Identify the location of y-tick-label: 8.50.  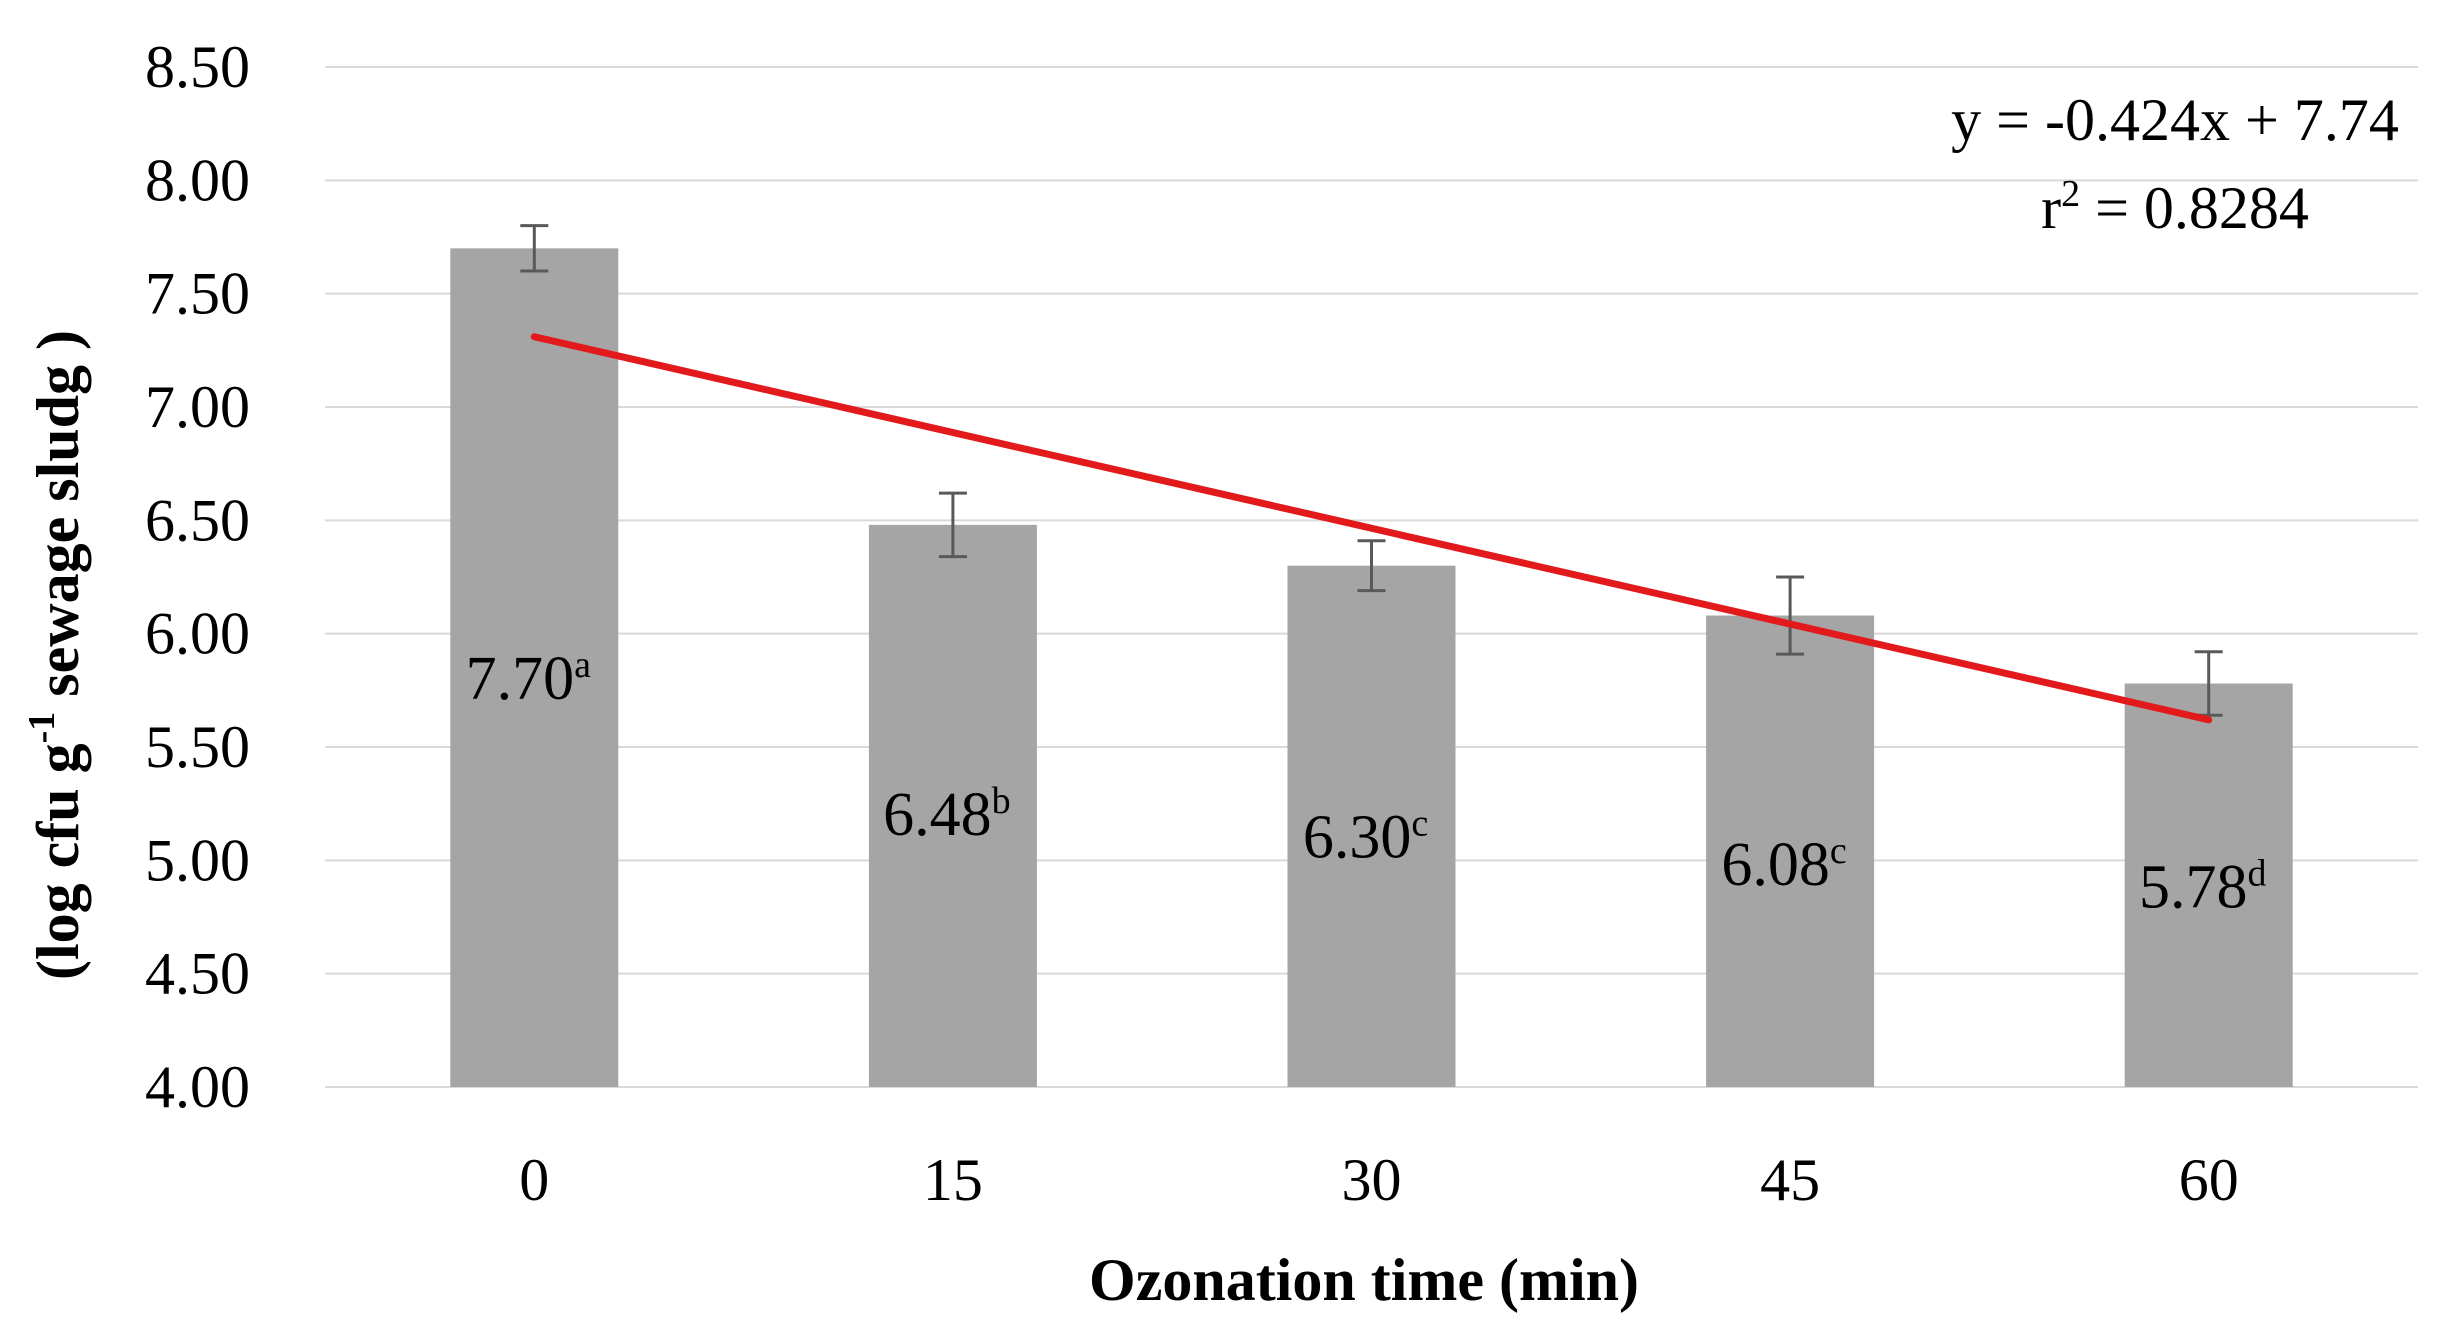
(197, 67).